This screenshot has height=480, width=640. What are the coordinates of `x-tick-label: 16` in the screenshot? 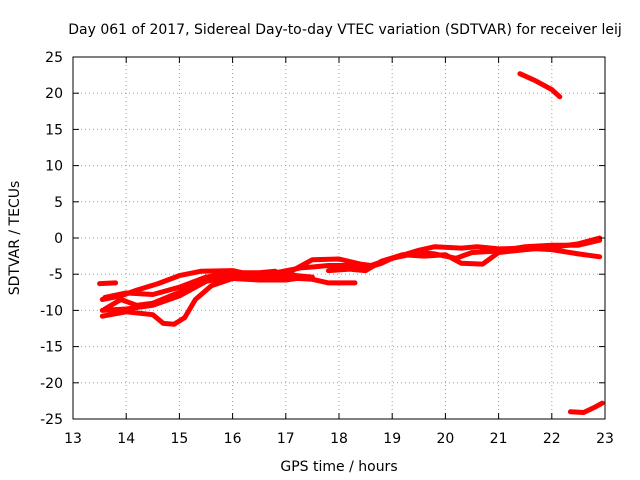 It's located at (233, 439).